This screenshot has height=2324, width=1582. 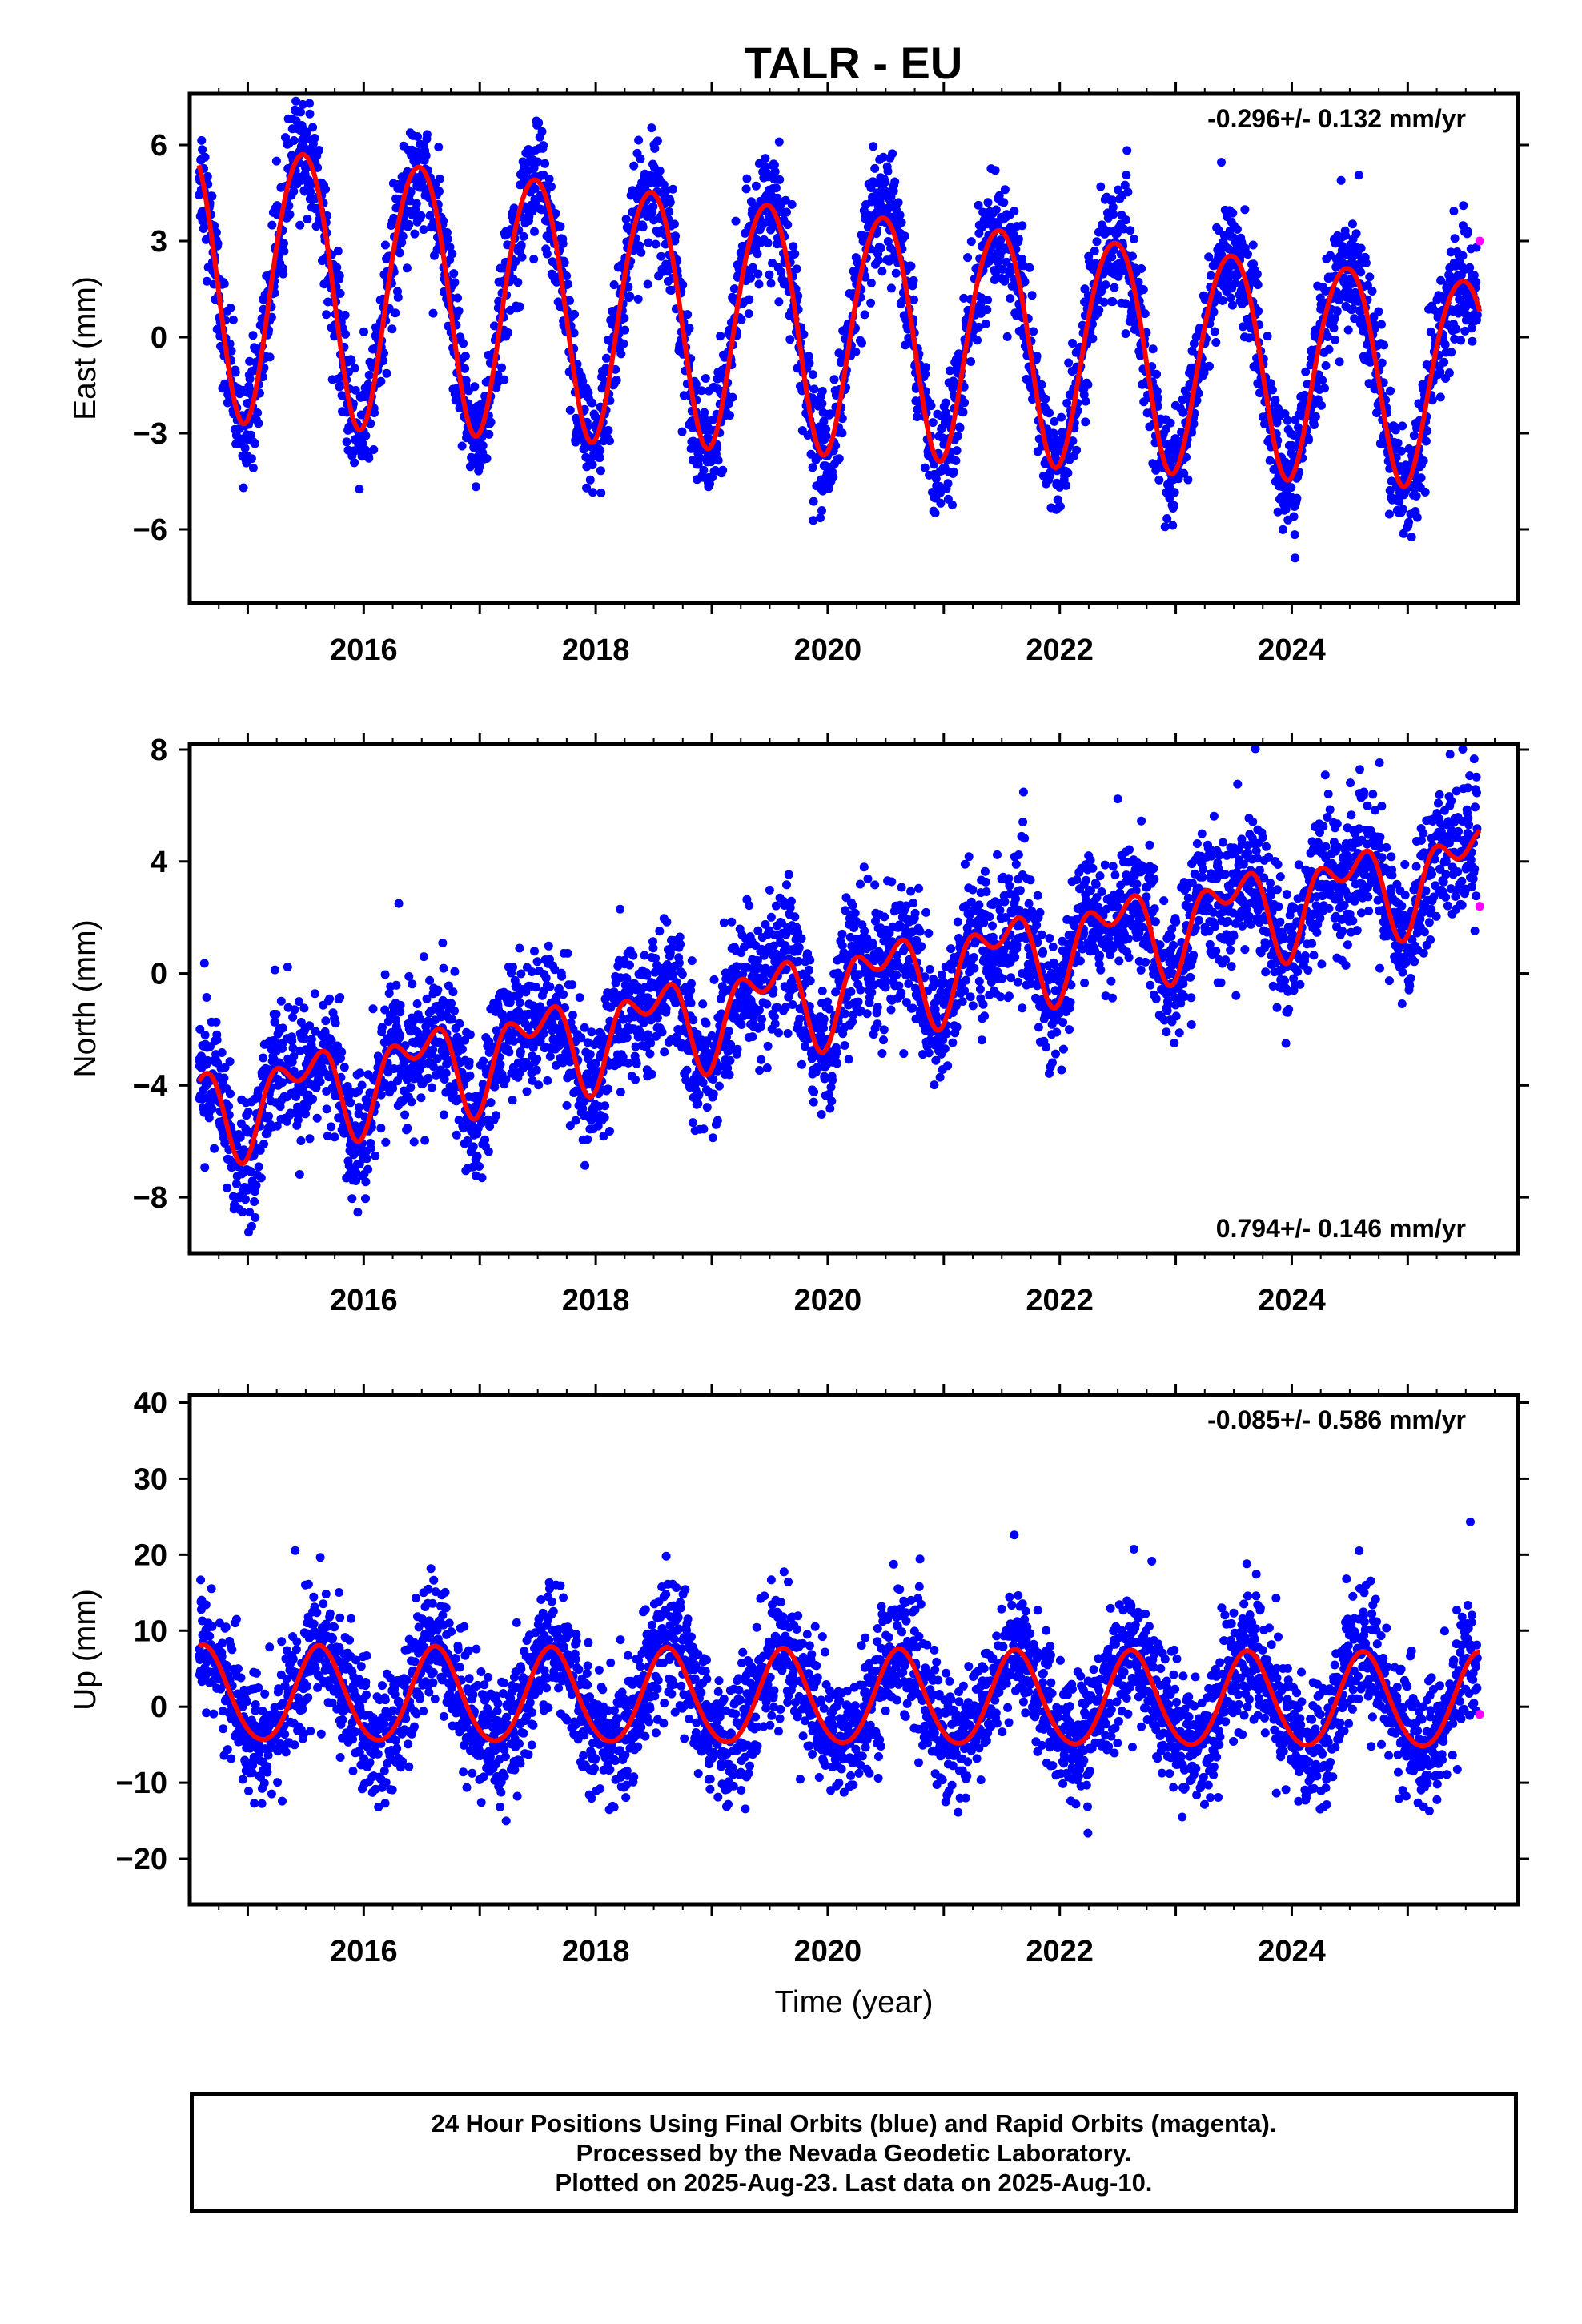 I want to click on east-model-curve, so click(x=840, y=320).